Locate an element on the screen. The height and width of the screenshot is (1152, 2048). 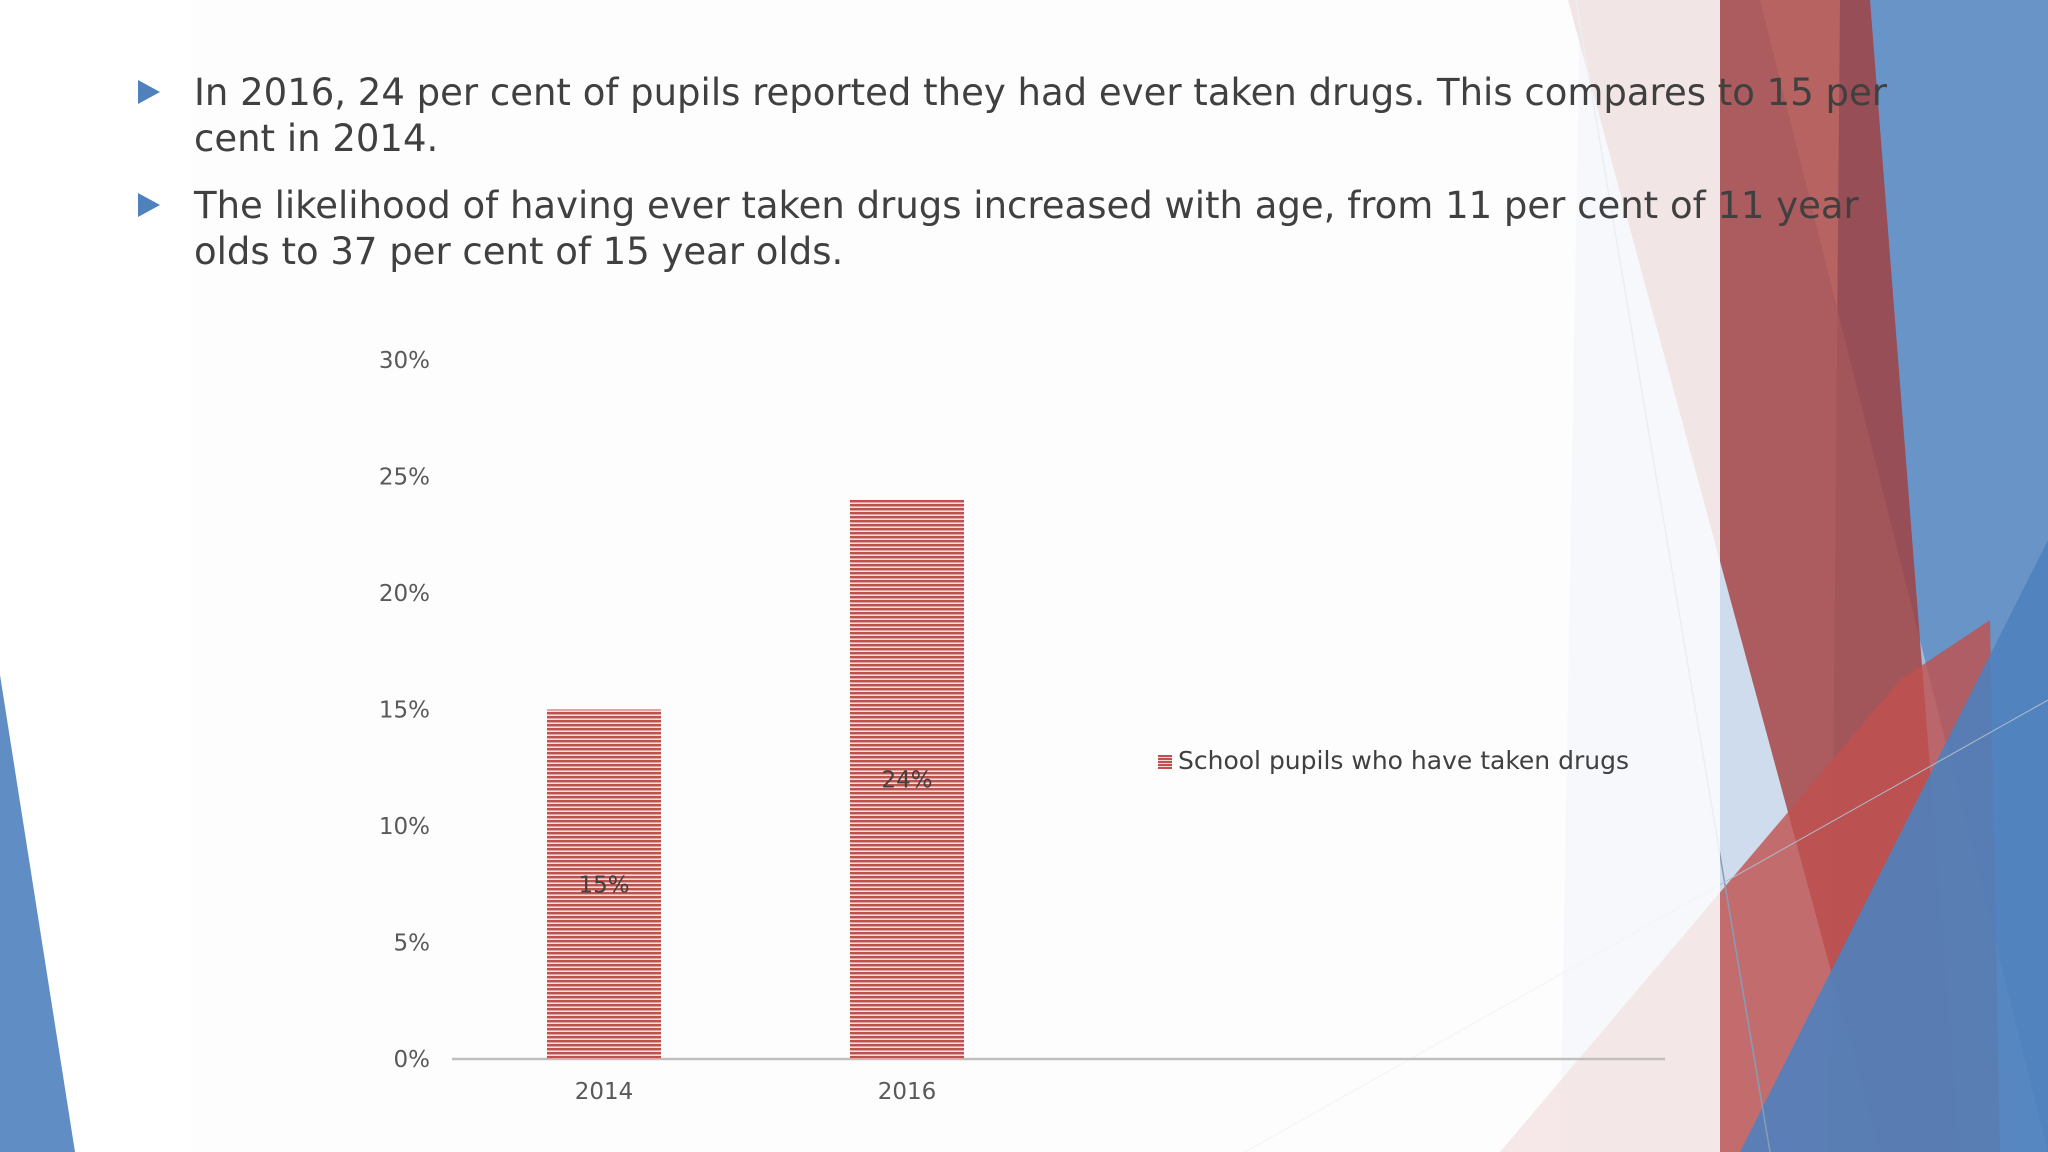
x-tick-label: 2016 is located at coordinates (907, 1092).